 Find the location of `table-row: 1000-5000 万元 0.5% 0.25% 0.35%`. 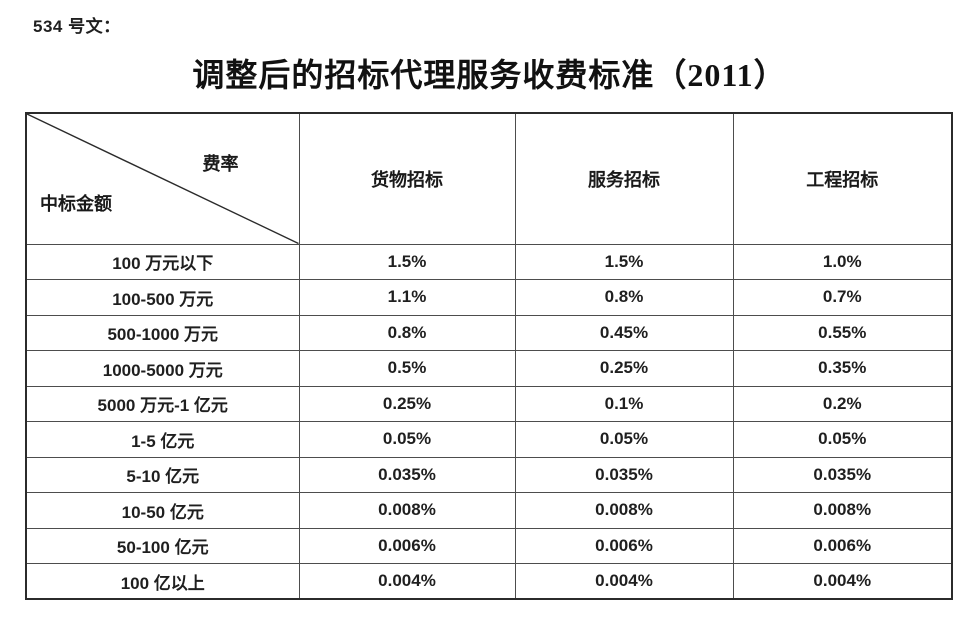

table-row: 1000-5000 万元 0.5% 0.25% 0.35% is located at coordinates (489, 368).